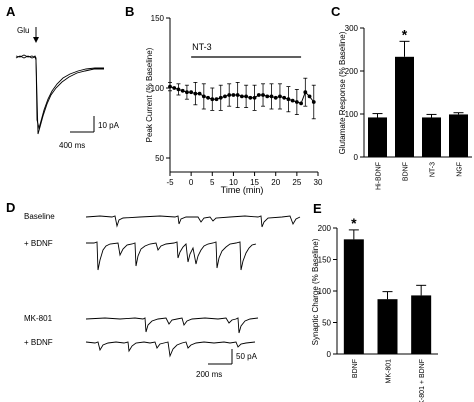 Image resolution: width=474 pixels, height=402 pixels. Describe the element at coordinates (406, 171) in the screenshot. I see `chart-c-category-label: BDNF` at that location.